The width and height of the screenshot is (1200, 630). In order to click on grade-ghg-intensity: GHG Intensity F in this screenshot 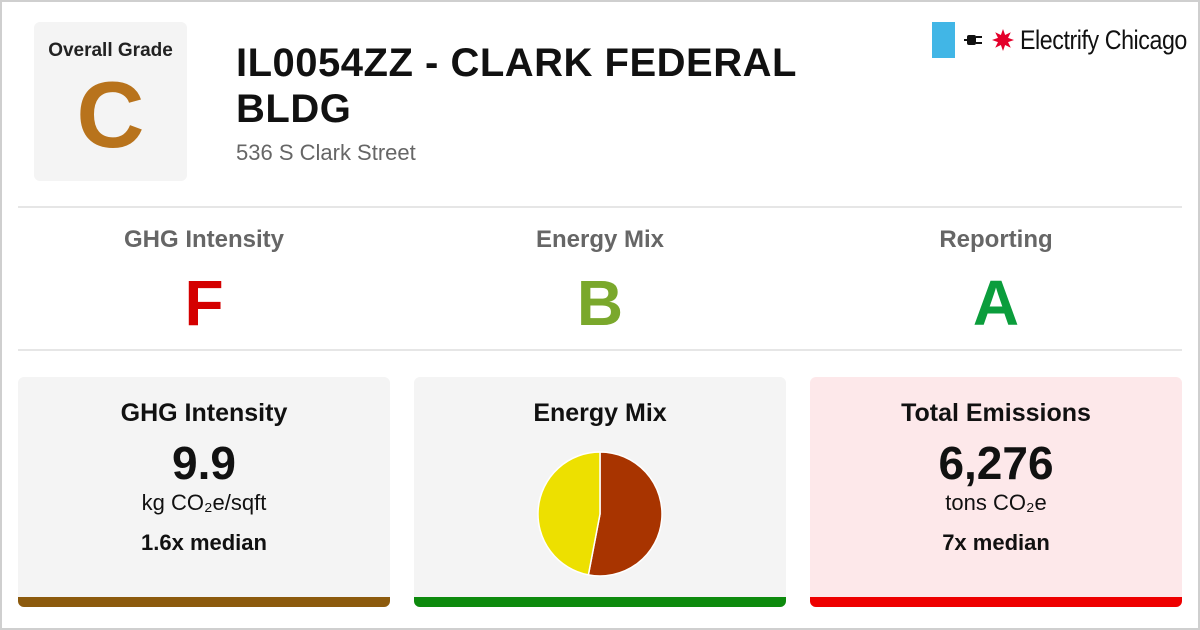, I will do `click(204, 282)`.